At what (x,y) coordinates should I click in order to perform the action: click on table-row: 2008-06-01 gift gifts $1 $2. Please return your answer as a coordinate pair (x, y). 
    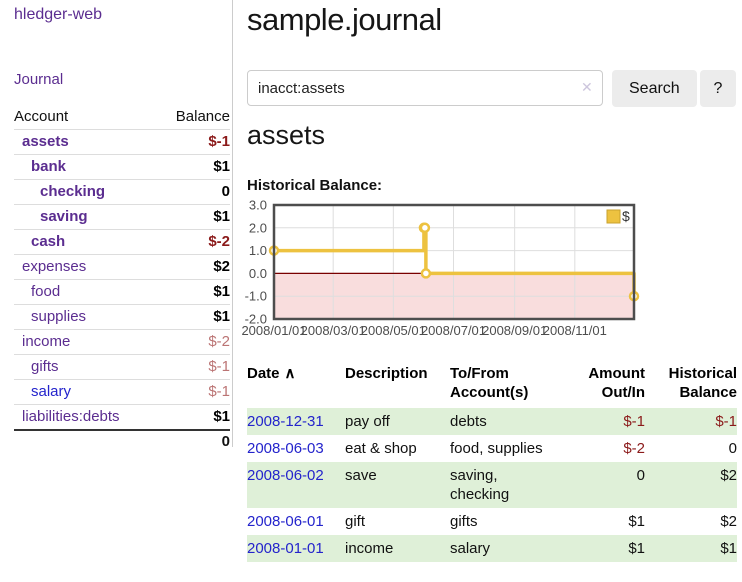
    Looking at the image, I should click on (492, 521).